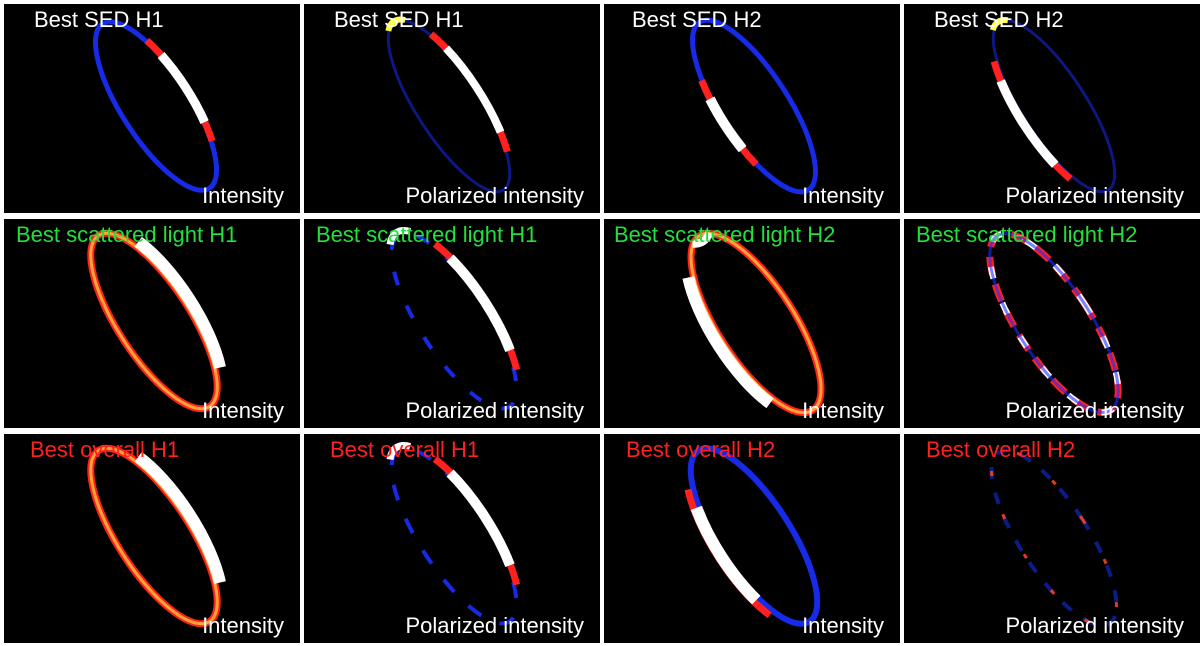  I want to click on panel-sed-h1-intensity: Best SED H1 Intensity, so click(152, 108).